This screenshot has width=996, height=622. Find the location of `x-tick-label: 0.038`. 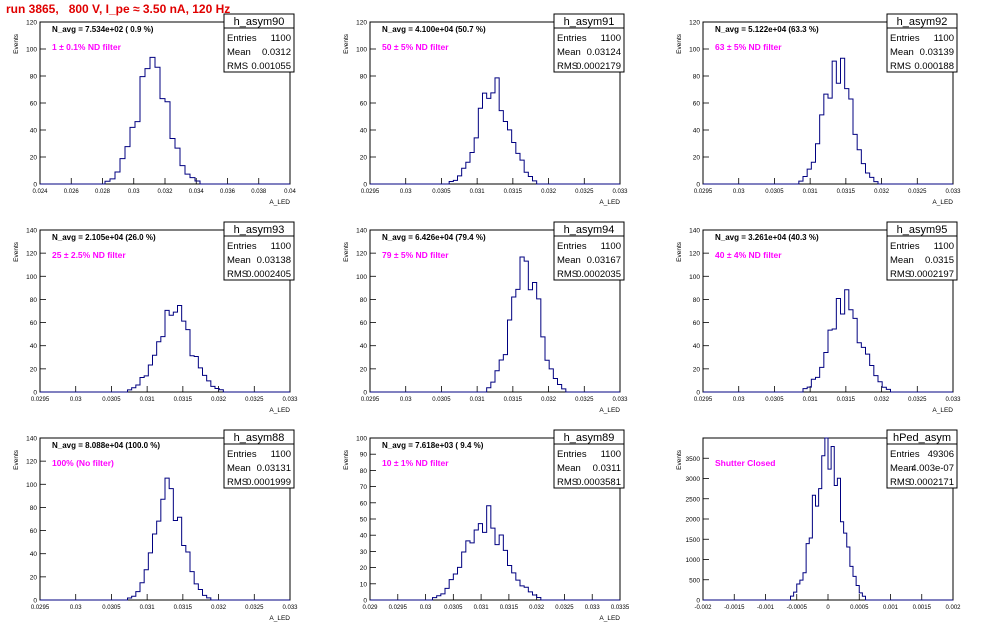

x-tick-label: 0.038 is located at coordinates (259, 192).